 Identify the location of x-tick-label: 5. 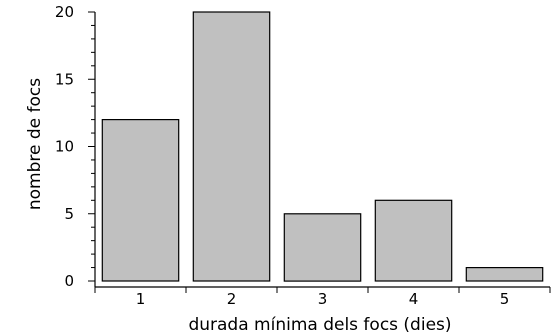
(505, 299).